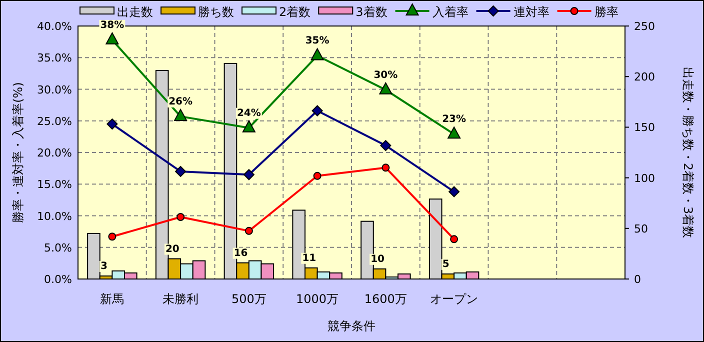 The image size is (704, 342). I want to click on x-tick-label: 新馬, so click(112, 299).